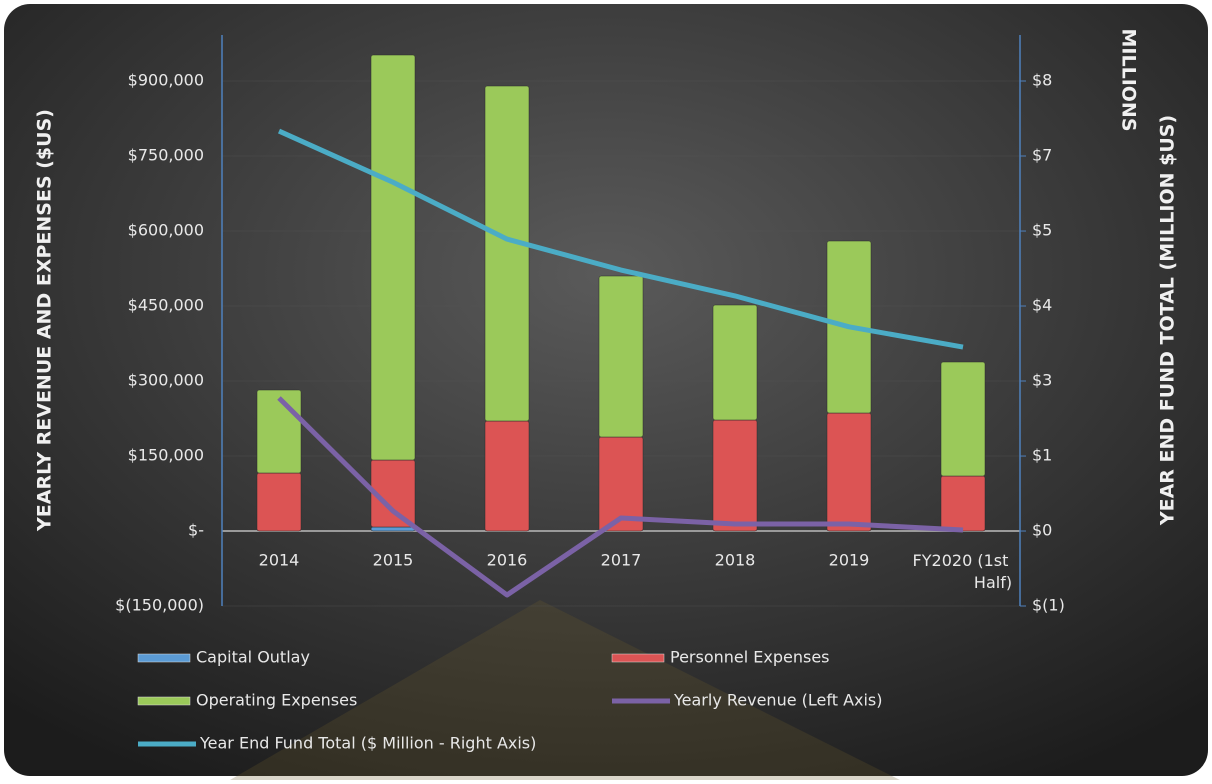 This screenshot has height=784, width=1212. What do you see at coordinates (166, 455) in the screenshot?
I see `y-tick-label: $150,000` at bounding box center [166, 455].